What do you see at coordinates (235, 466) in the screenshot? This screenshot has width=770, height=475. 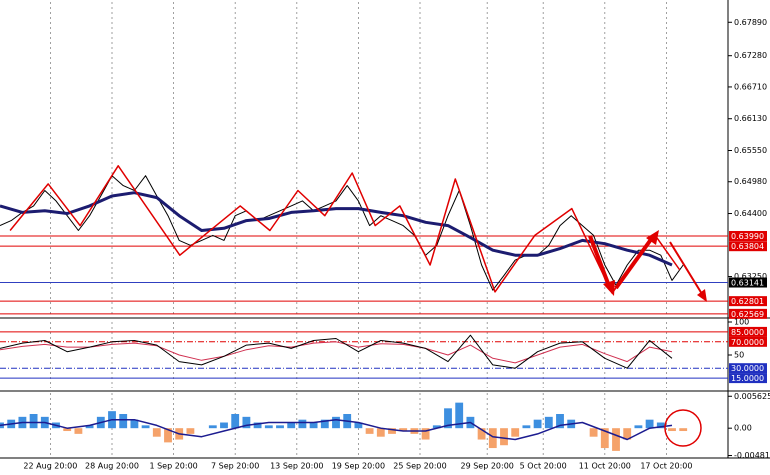 I see `x-tick-label: 7 Sep 20:00` at bounding box center [235, 466].